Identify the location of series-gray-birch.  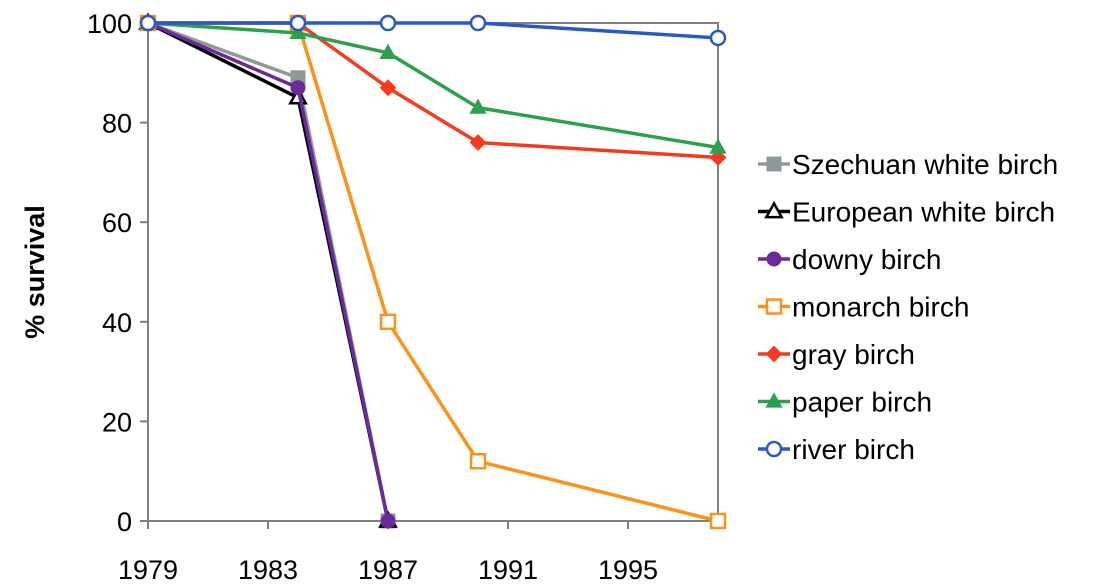
(433, 90).